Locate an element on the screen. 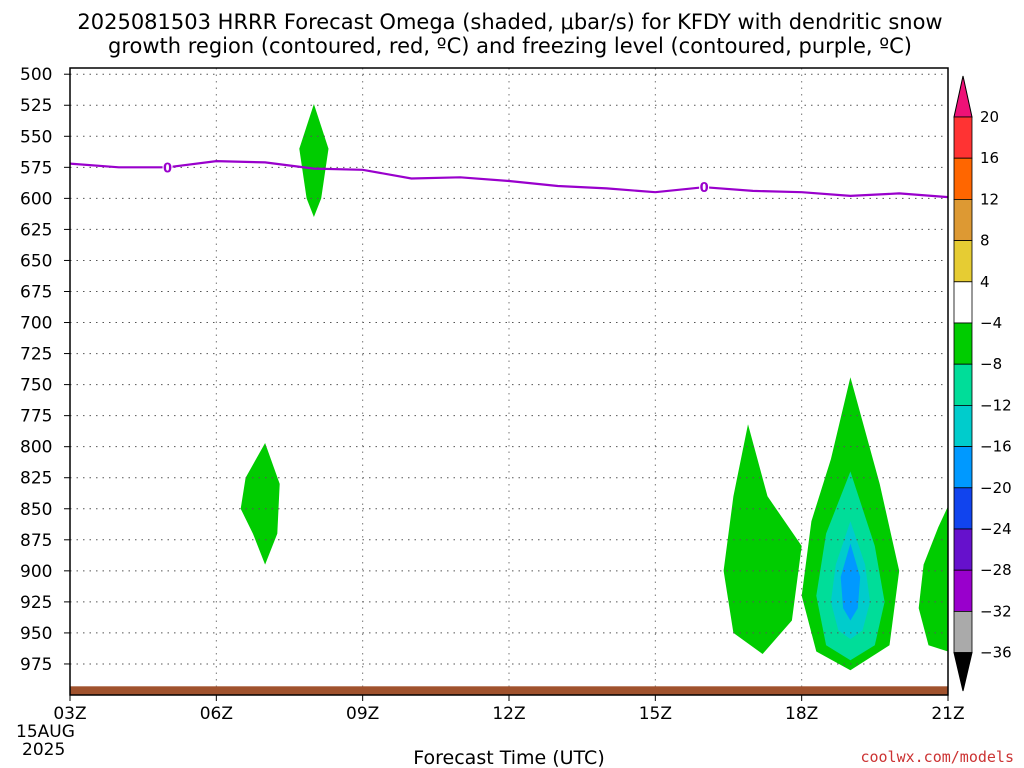  colorbar-tick-label-3: 8 is located at coordinates (985, 241).